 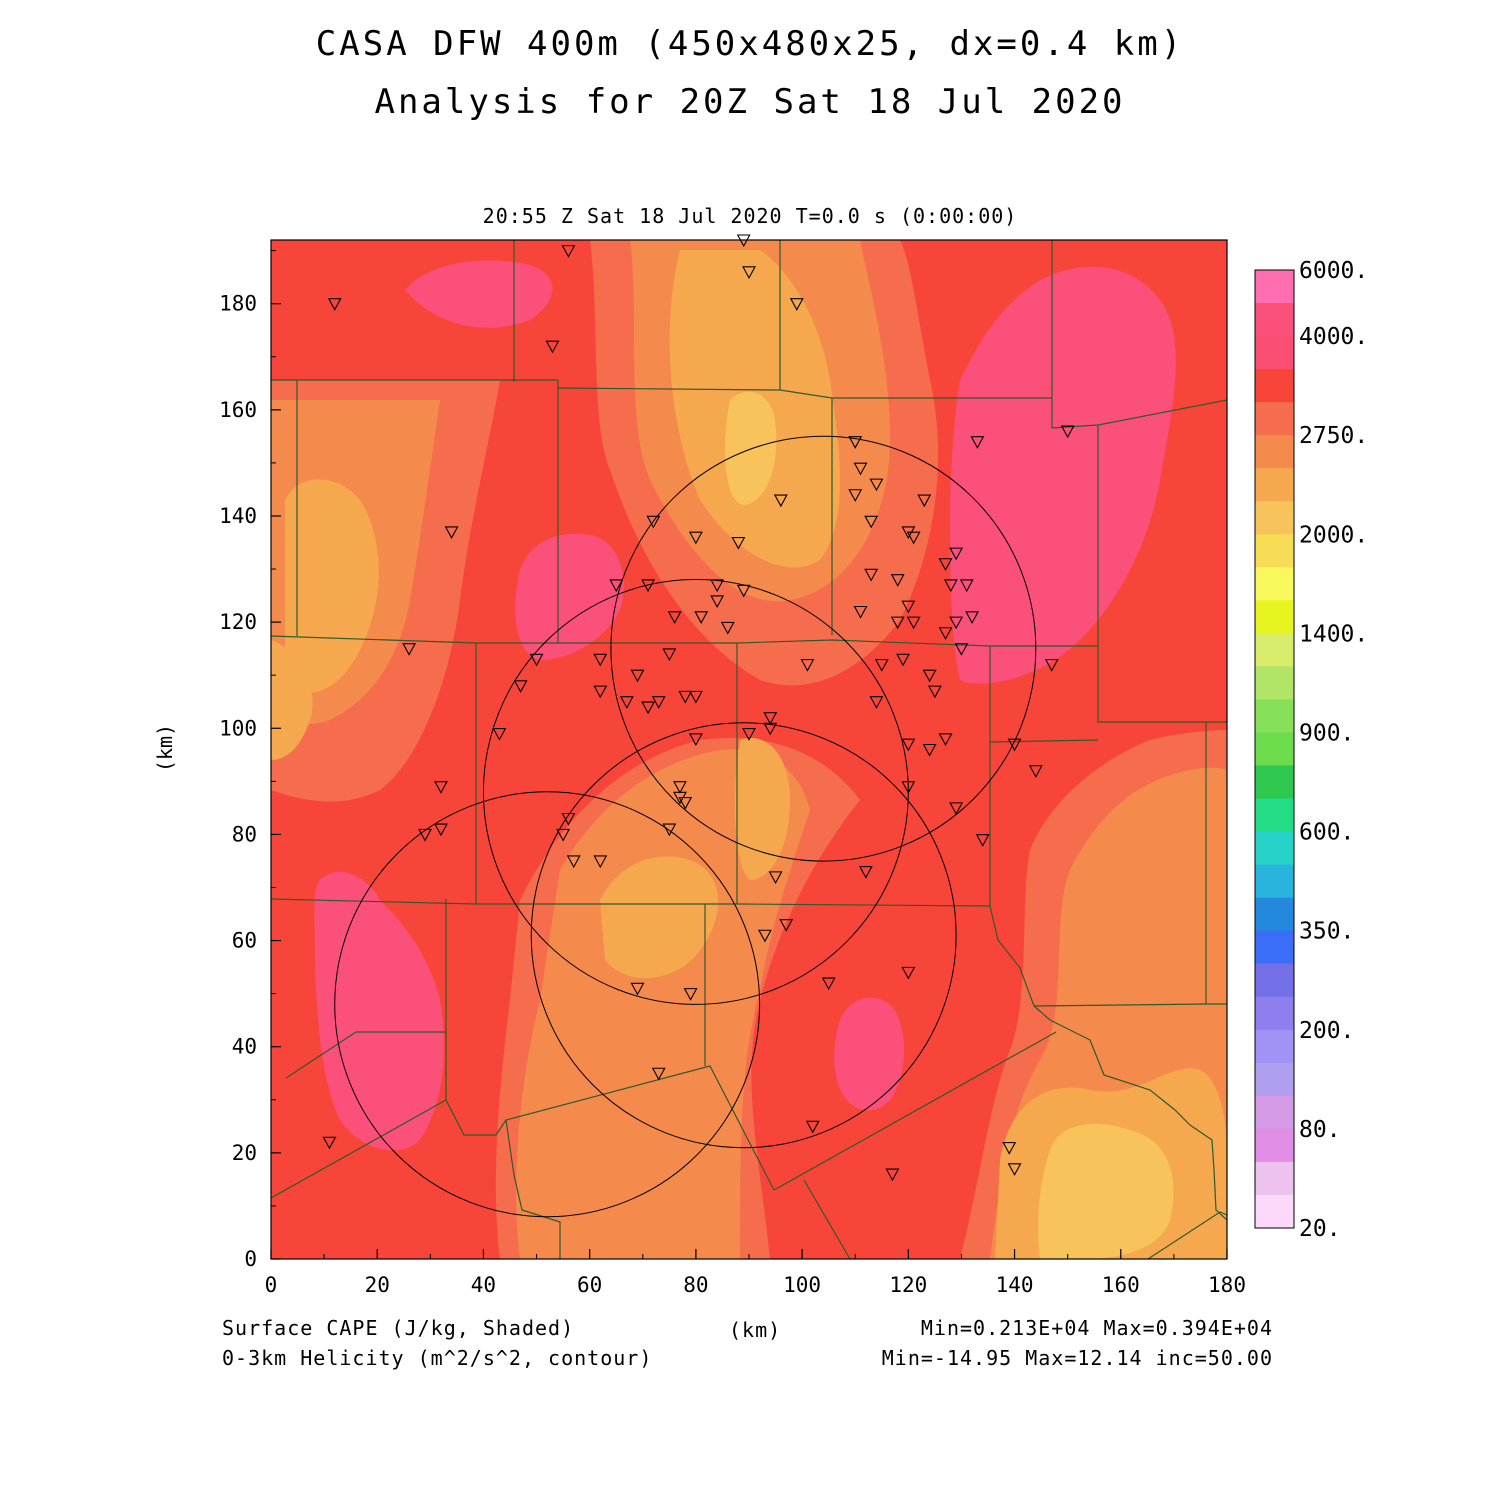 I want to click on colorbar-label: 600., so click(x=1326, y=833).